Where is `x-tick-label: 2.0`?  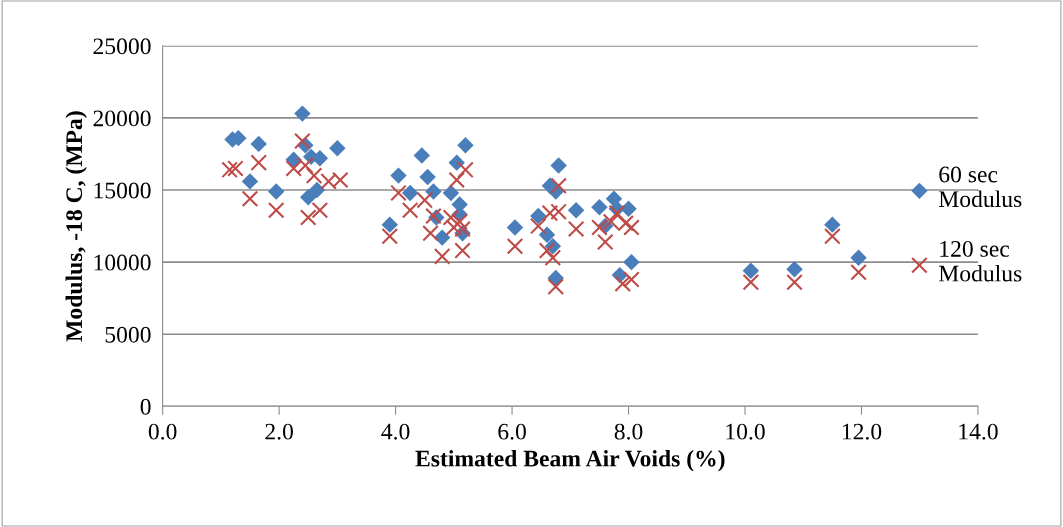 x-tick-label: 2.0 is located at coordinates (279, 431).